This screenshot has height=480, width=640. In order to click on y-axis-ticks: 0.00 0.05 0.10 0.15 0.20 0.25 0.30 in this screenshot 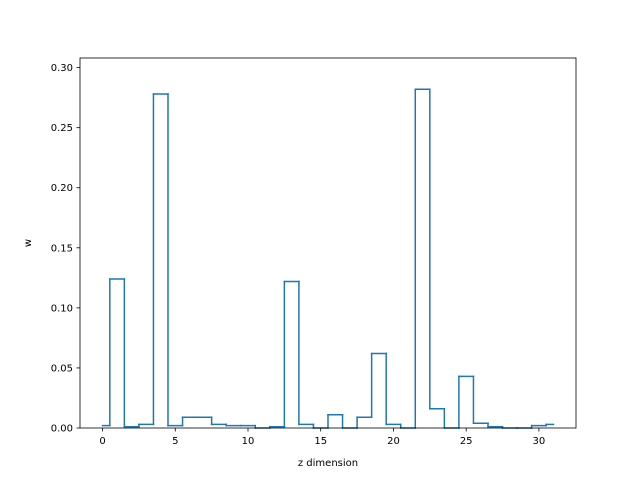, I will do `click(65, 249)`.